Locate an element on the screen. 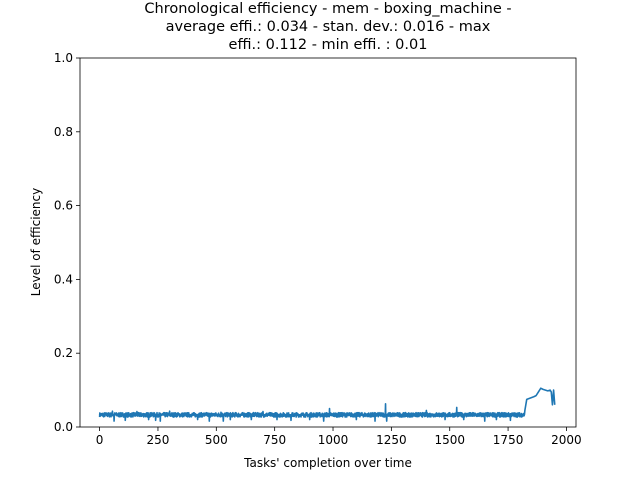  x-axis-label: Tasks' completion over time is located at coordinates (327, 463).